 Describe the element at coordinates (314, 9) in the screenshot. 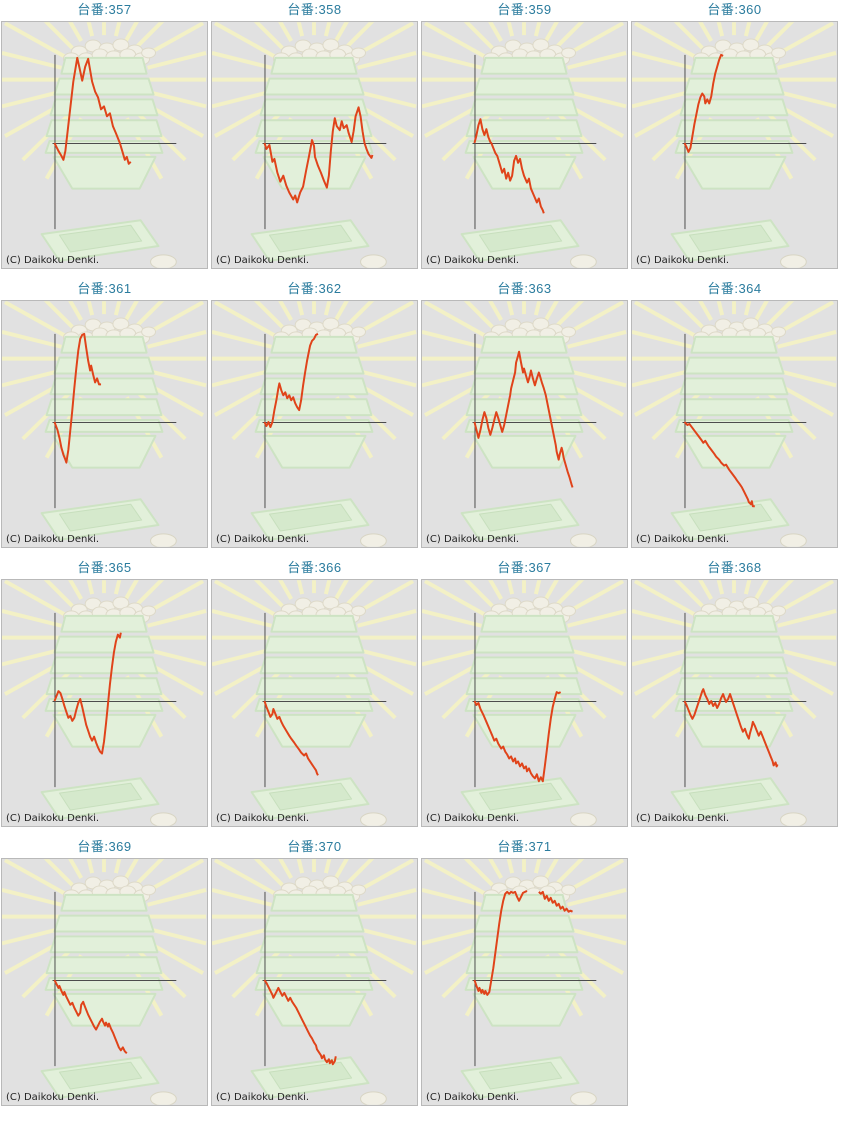

I see `machine-title: 台番:358` at that location.